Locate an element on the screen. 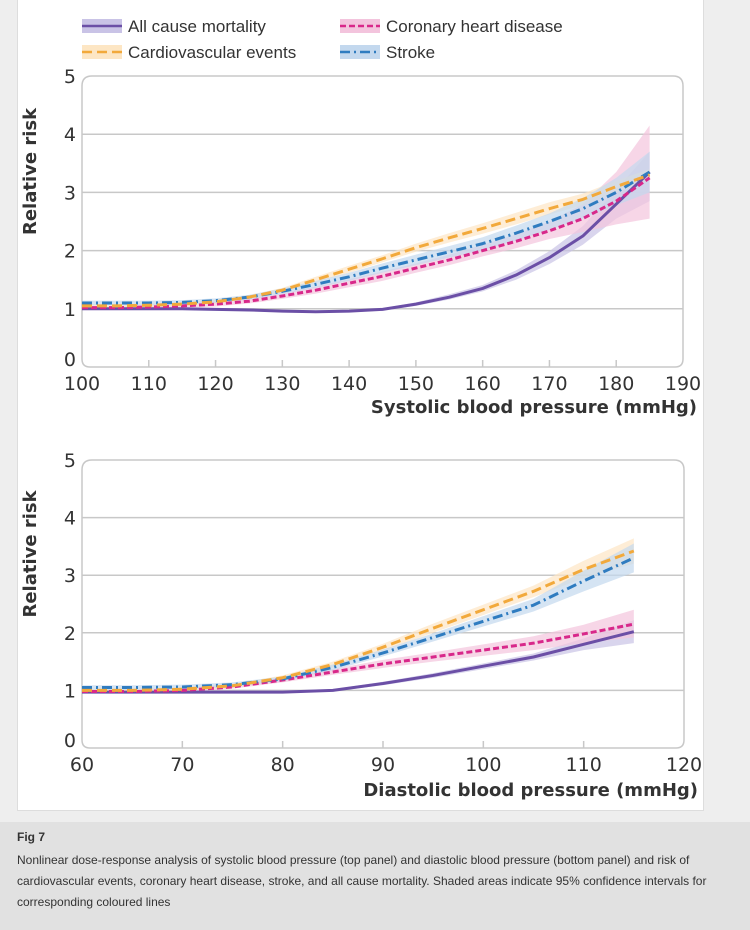 This screenshot has height=930, width=750. legend-label: All cause mortality is located at coordinates (197, 26).